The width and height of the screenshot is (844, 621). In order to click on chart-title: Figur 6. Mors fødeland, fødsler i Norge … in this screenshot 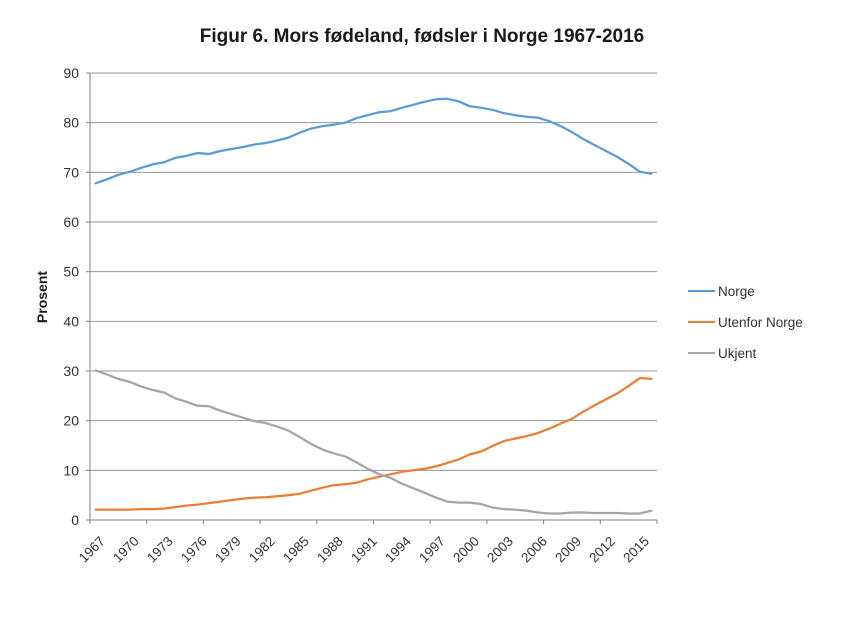, I will do `click(422, 36)`.